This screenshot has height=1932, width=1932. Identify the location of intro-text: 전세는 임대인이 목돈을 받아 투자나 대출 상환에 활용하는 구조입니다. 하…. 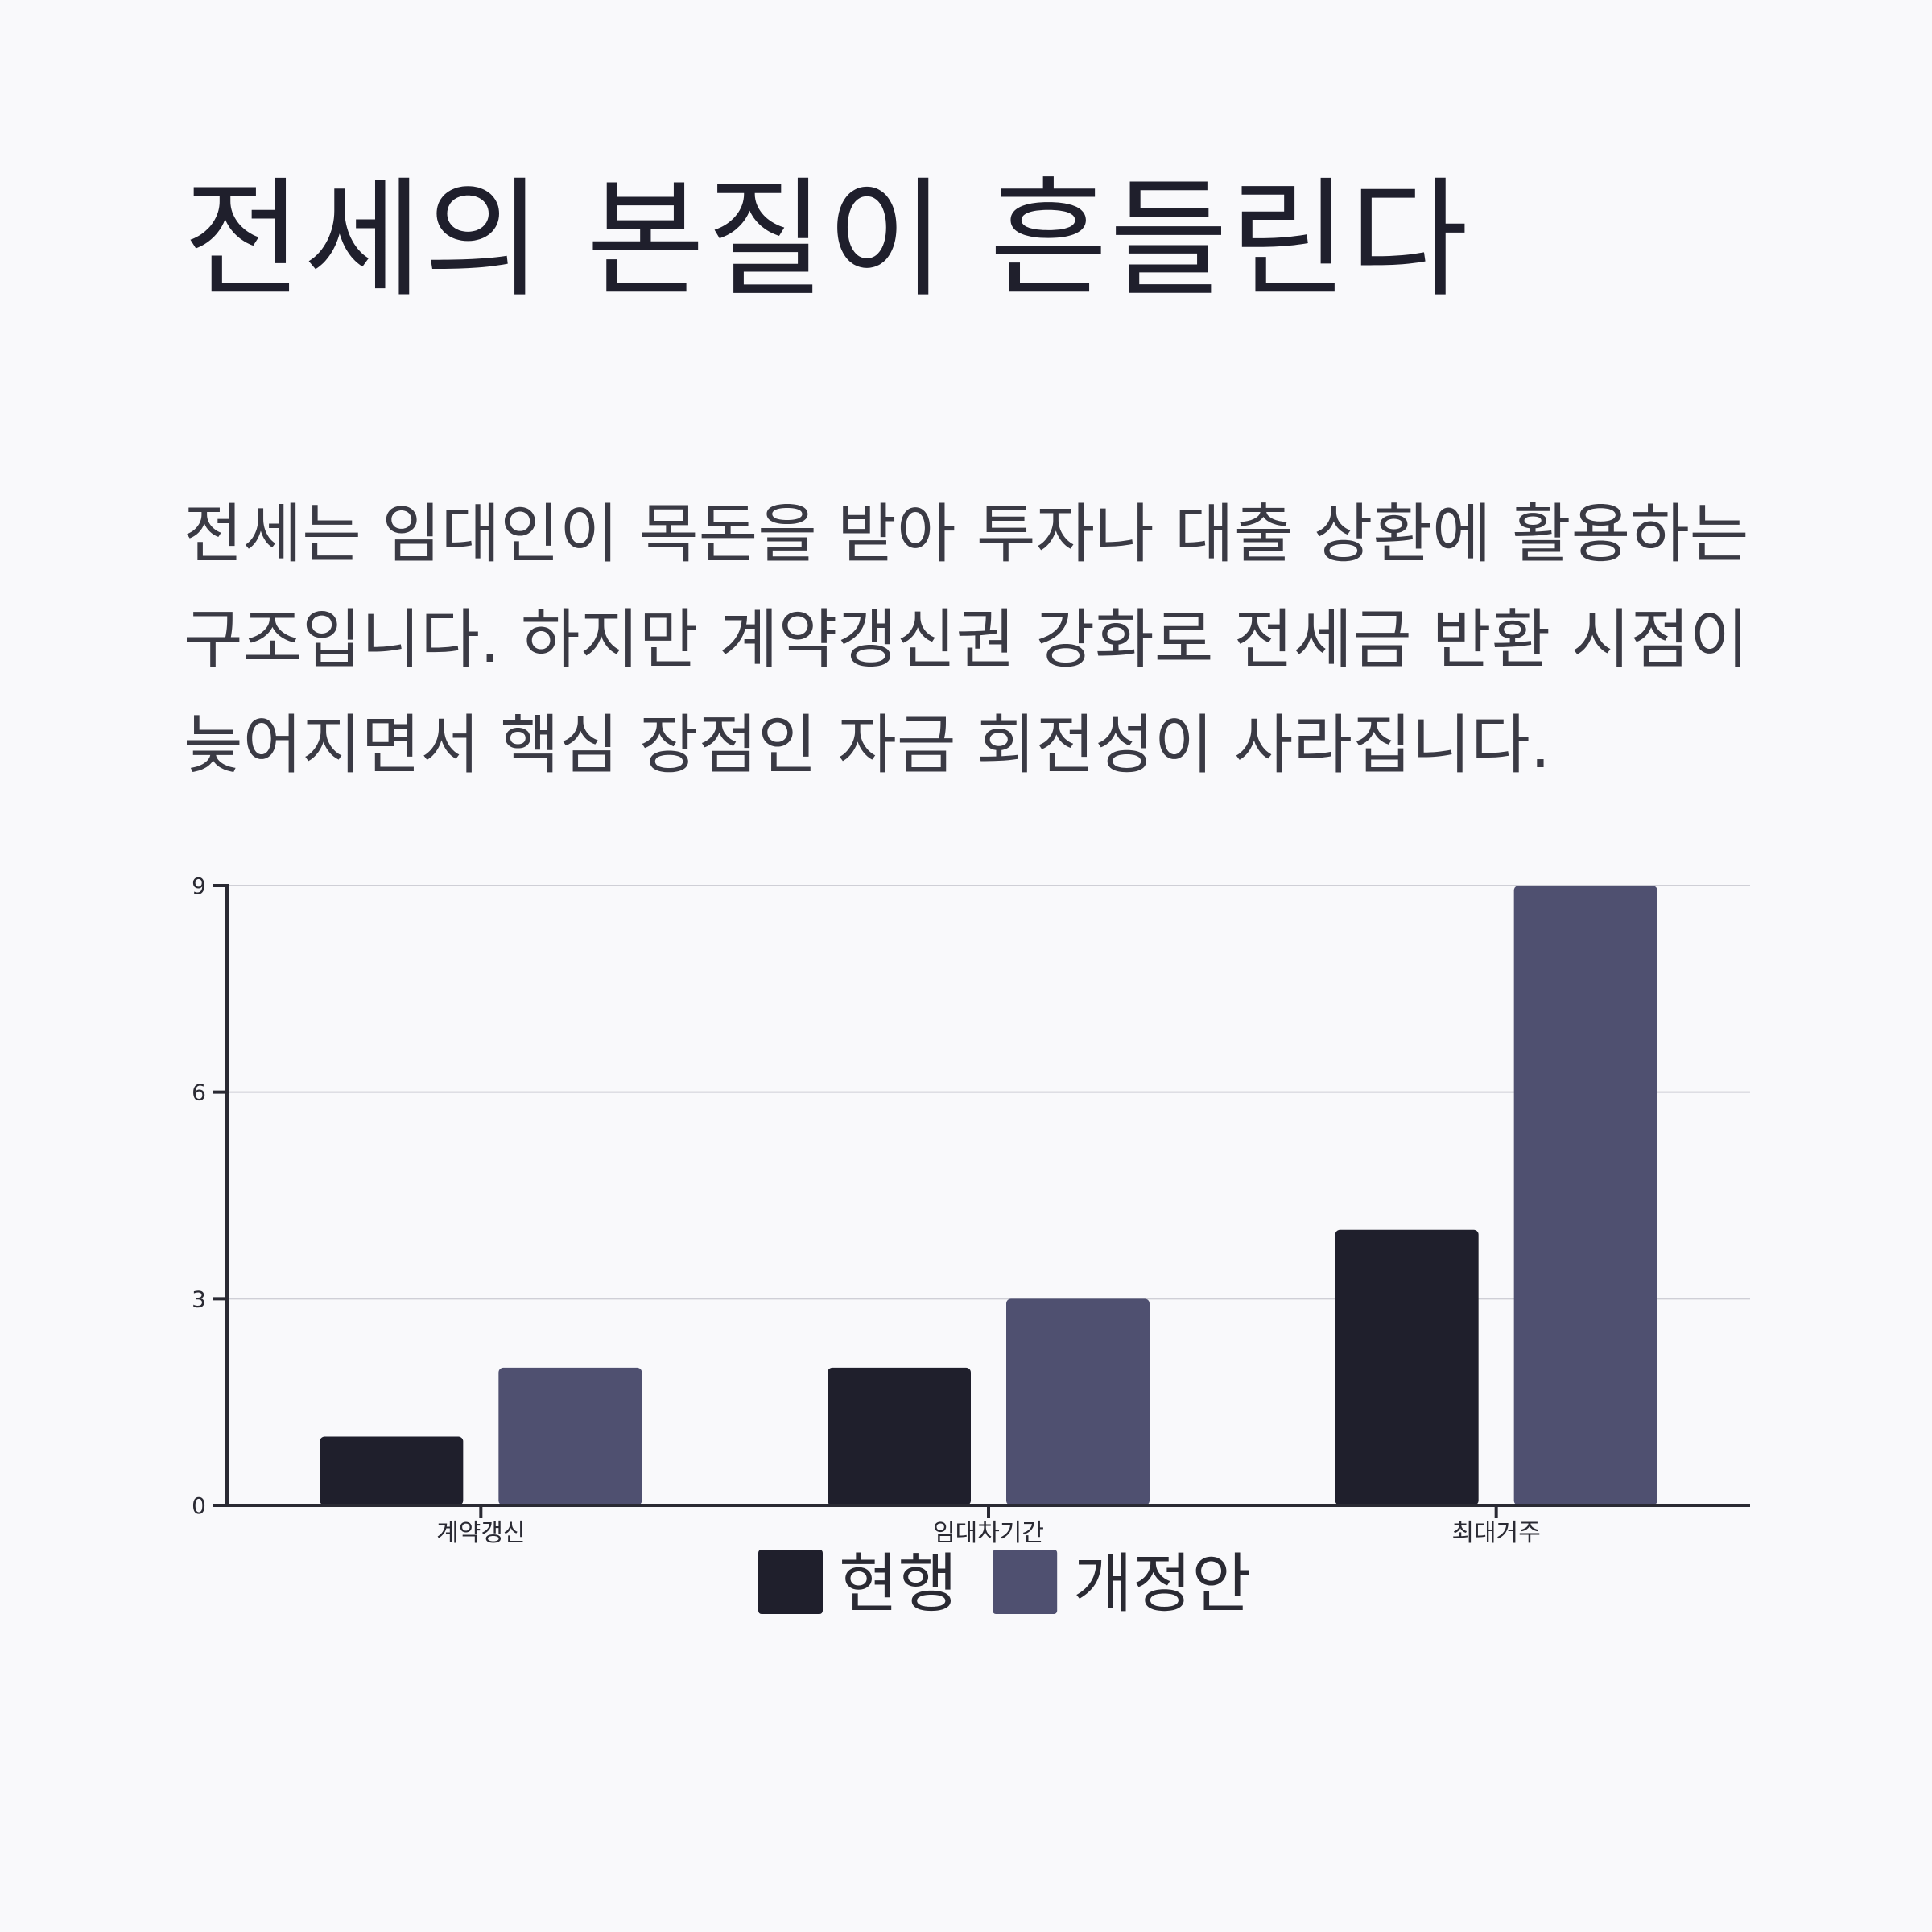
(966, 639).